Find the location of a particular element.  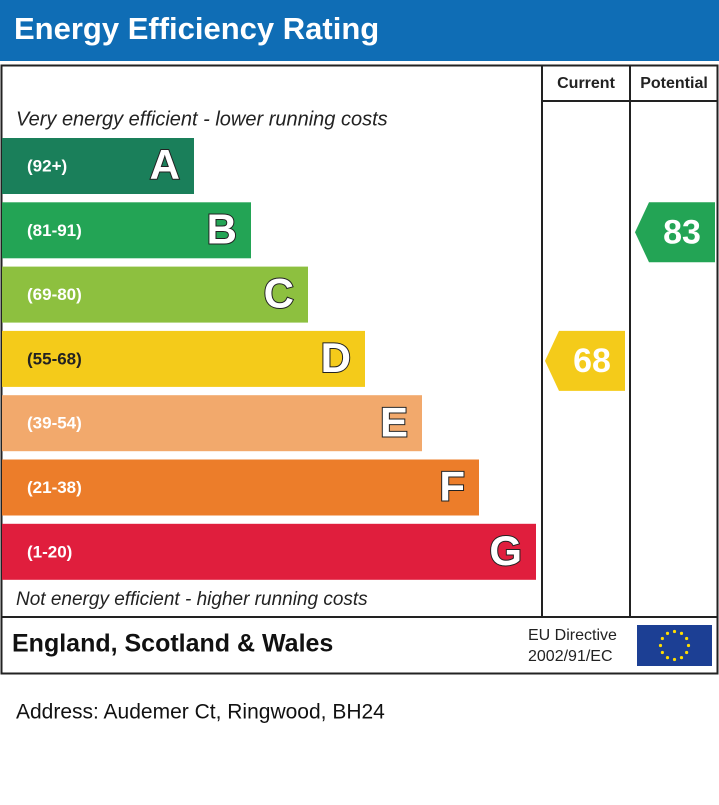

band-letter: G is located at coordinates (505, 550).